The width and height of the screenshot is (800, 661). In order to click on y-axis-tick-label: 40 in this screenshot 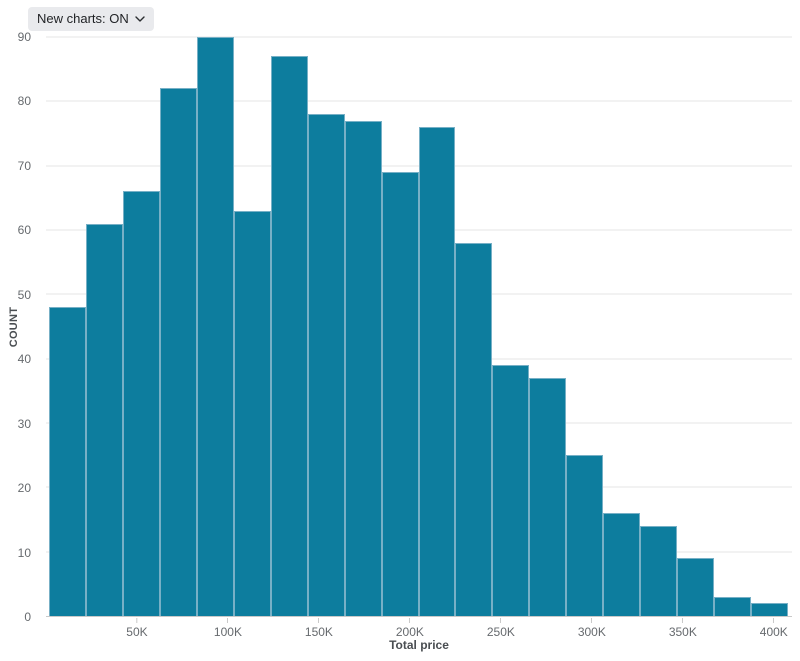, I will do `click(24, 359)`.